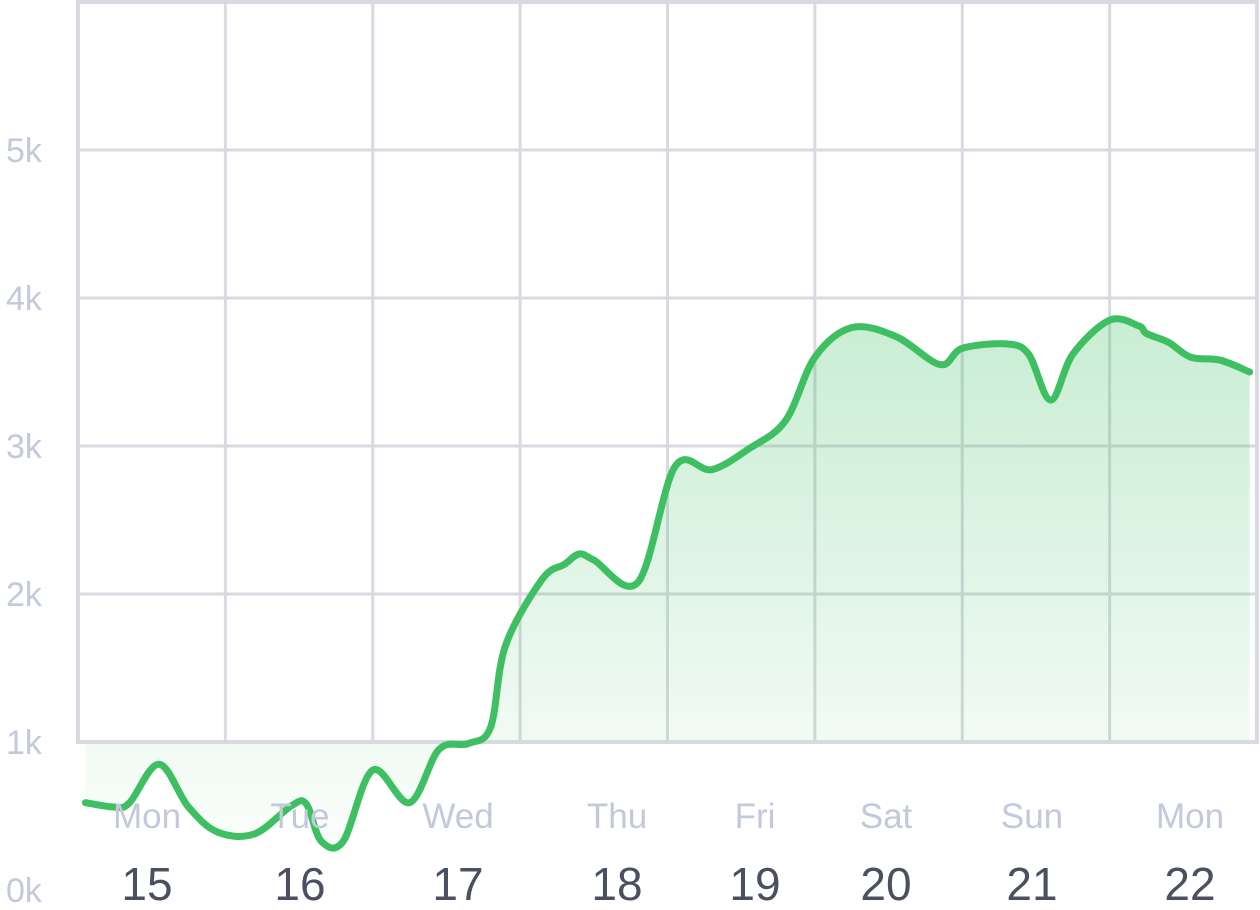 The width and height of the screenshot is (1260, 910). Describe the element at coordinates (24, 743) in the screenshot. I see `y-tick-label: 1k` at that location.